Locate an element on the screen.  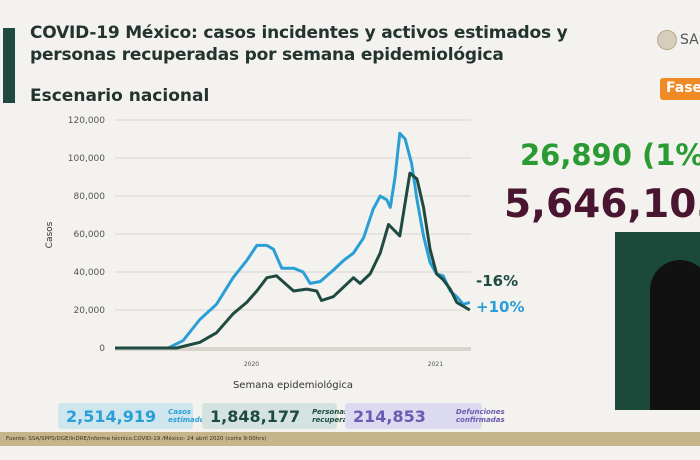
x-axis is located at coordinates (293, 349).